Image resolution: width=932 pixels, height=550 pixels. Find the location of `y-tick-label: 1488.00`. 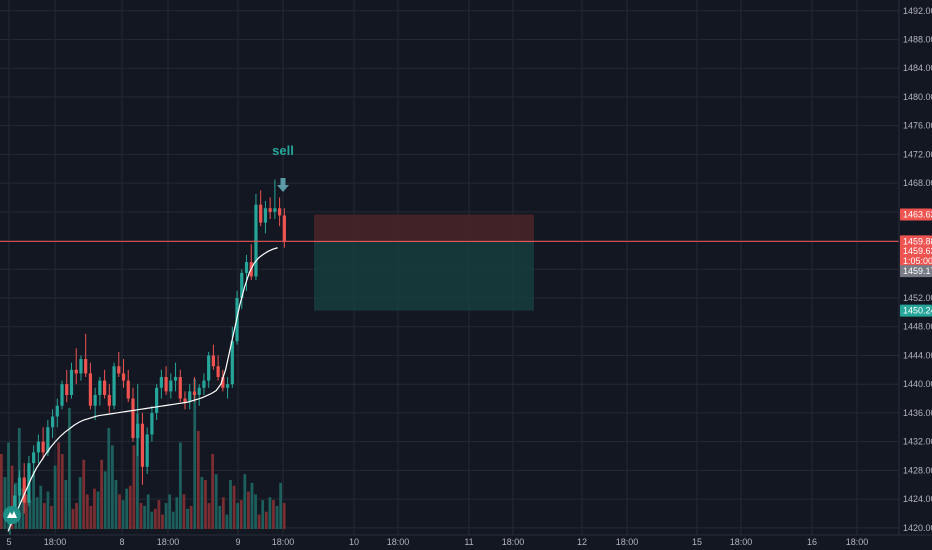

y-tick-label: 1488.00 is located at coordinates (917, 39).